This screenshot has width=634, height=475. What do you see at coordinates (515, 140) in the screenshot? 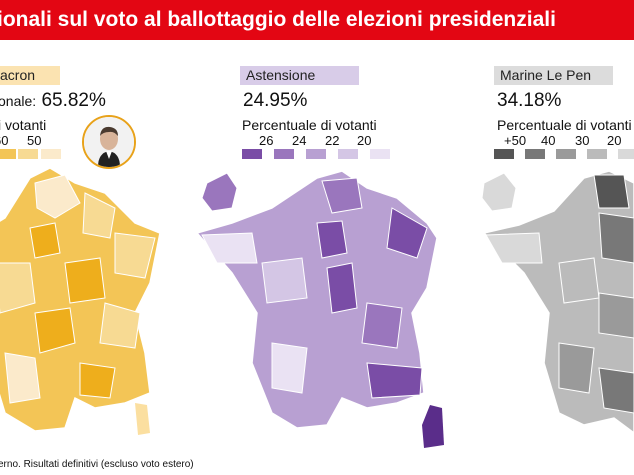
I see `legend-tick: +50` at bounding box center [515, 140].